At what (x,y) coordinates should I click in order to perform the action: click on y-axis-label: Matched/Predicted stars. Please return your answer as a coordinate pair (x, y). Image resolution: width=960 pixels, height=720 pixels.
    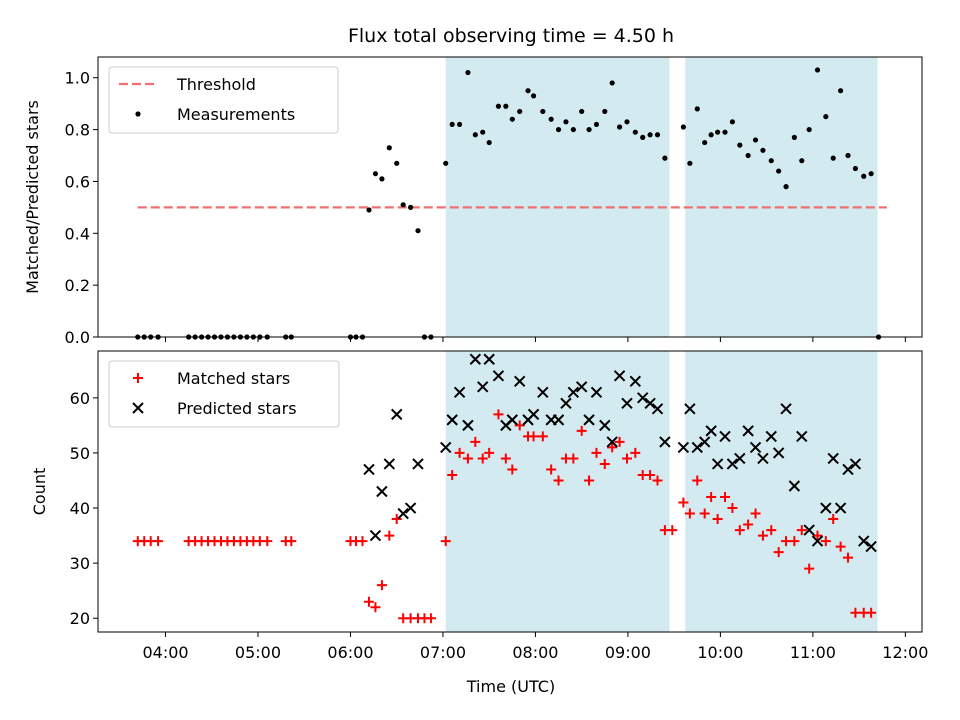
    Looking at the image, I should click on (32, 197).